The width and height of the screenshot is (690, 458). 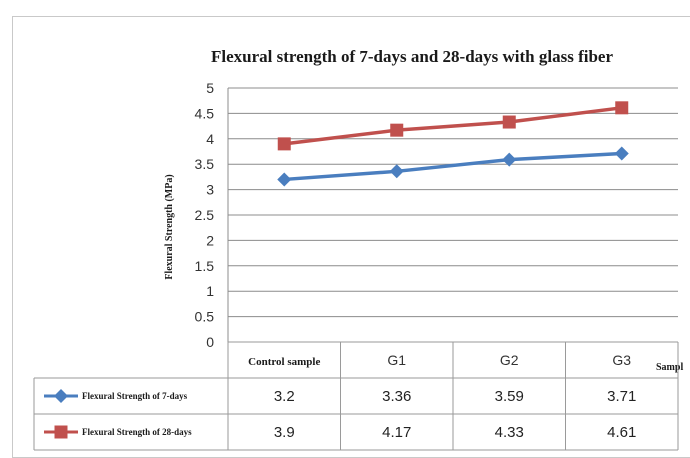 I want to click on table-cell-value: 3.71, so click(x=621, y=396).